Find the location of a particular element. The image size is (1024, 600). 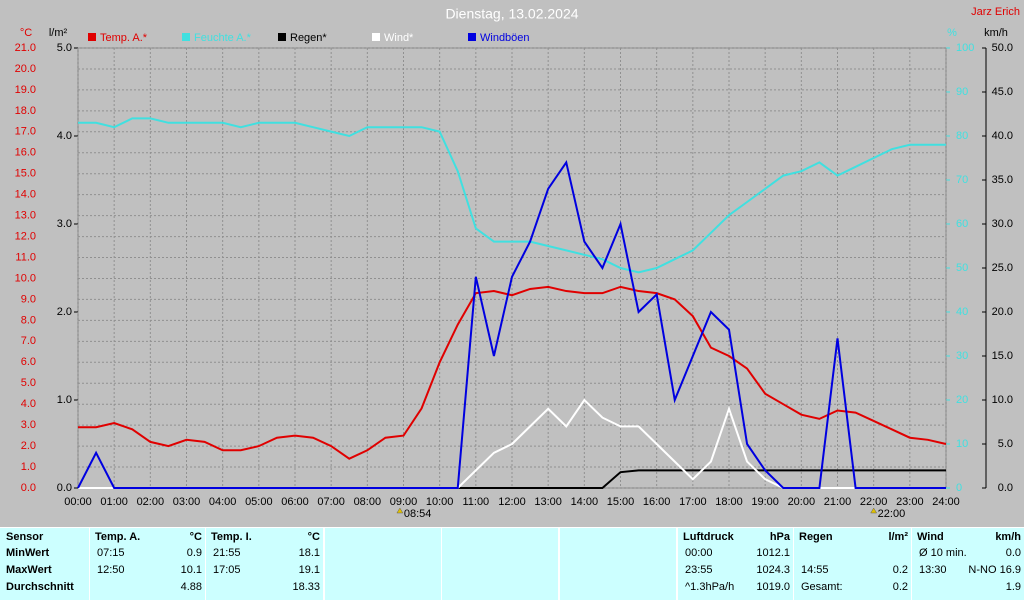

y2-tick-label: 45.0 is located at coordinates (1002, 92).